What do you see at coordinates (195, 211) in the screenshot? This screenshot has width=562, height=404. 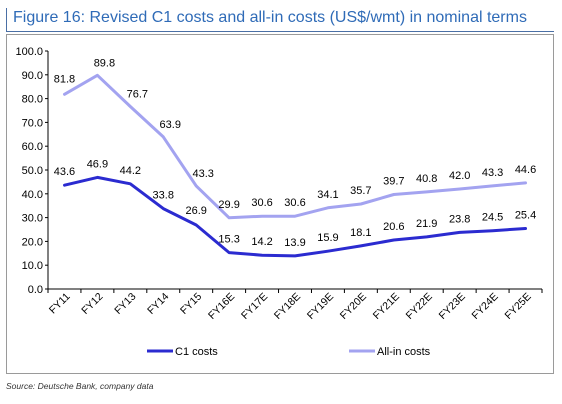 I see `c1-data-label: 26.9` at bounding box center [195, 211].